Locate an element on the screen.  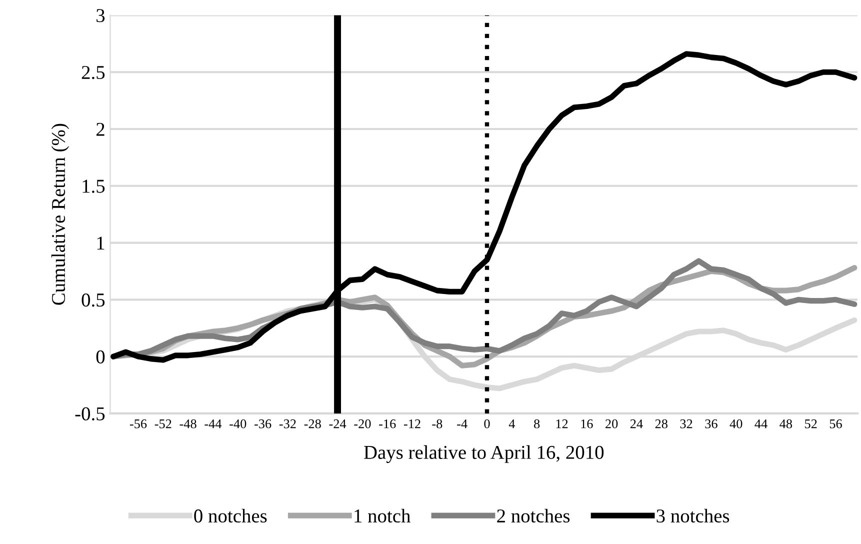
x-tick-label: -36 is located at coordinates (263, 423).